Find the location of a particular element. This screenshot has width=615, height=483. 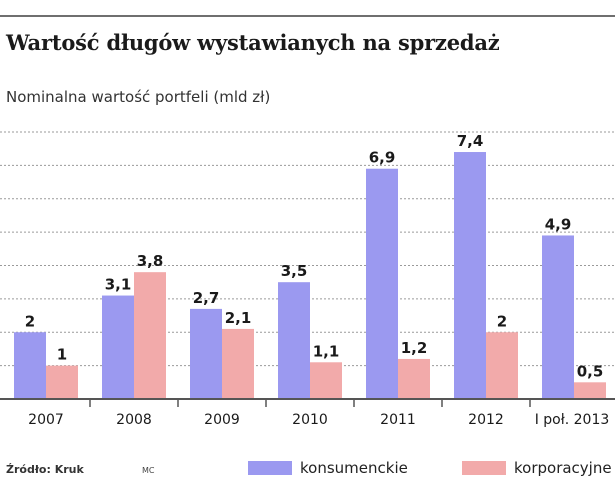

legend-item-korporacyjne: korporacyjne is located at coordinates (537, 468).